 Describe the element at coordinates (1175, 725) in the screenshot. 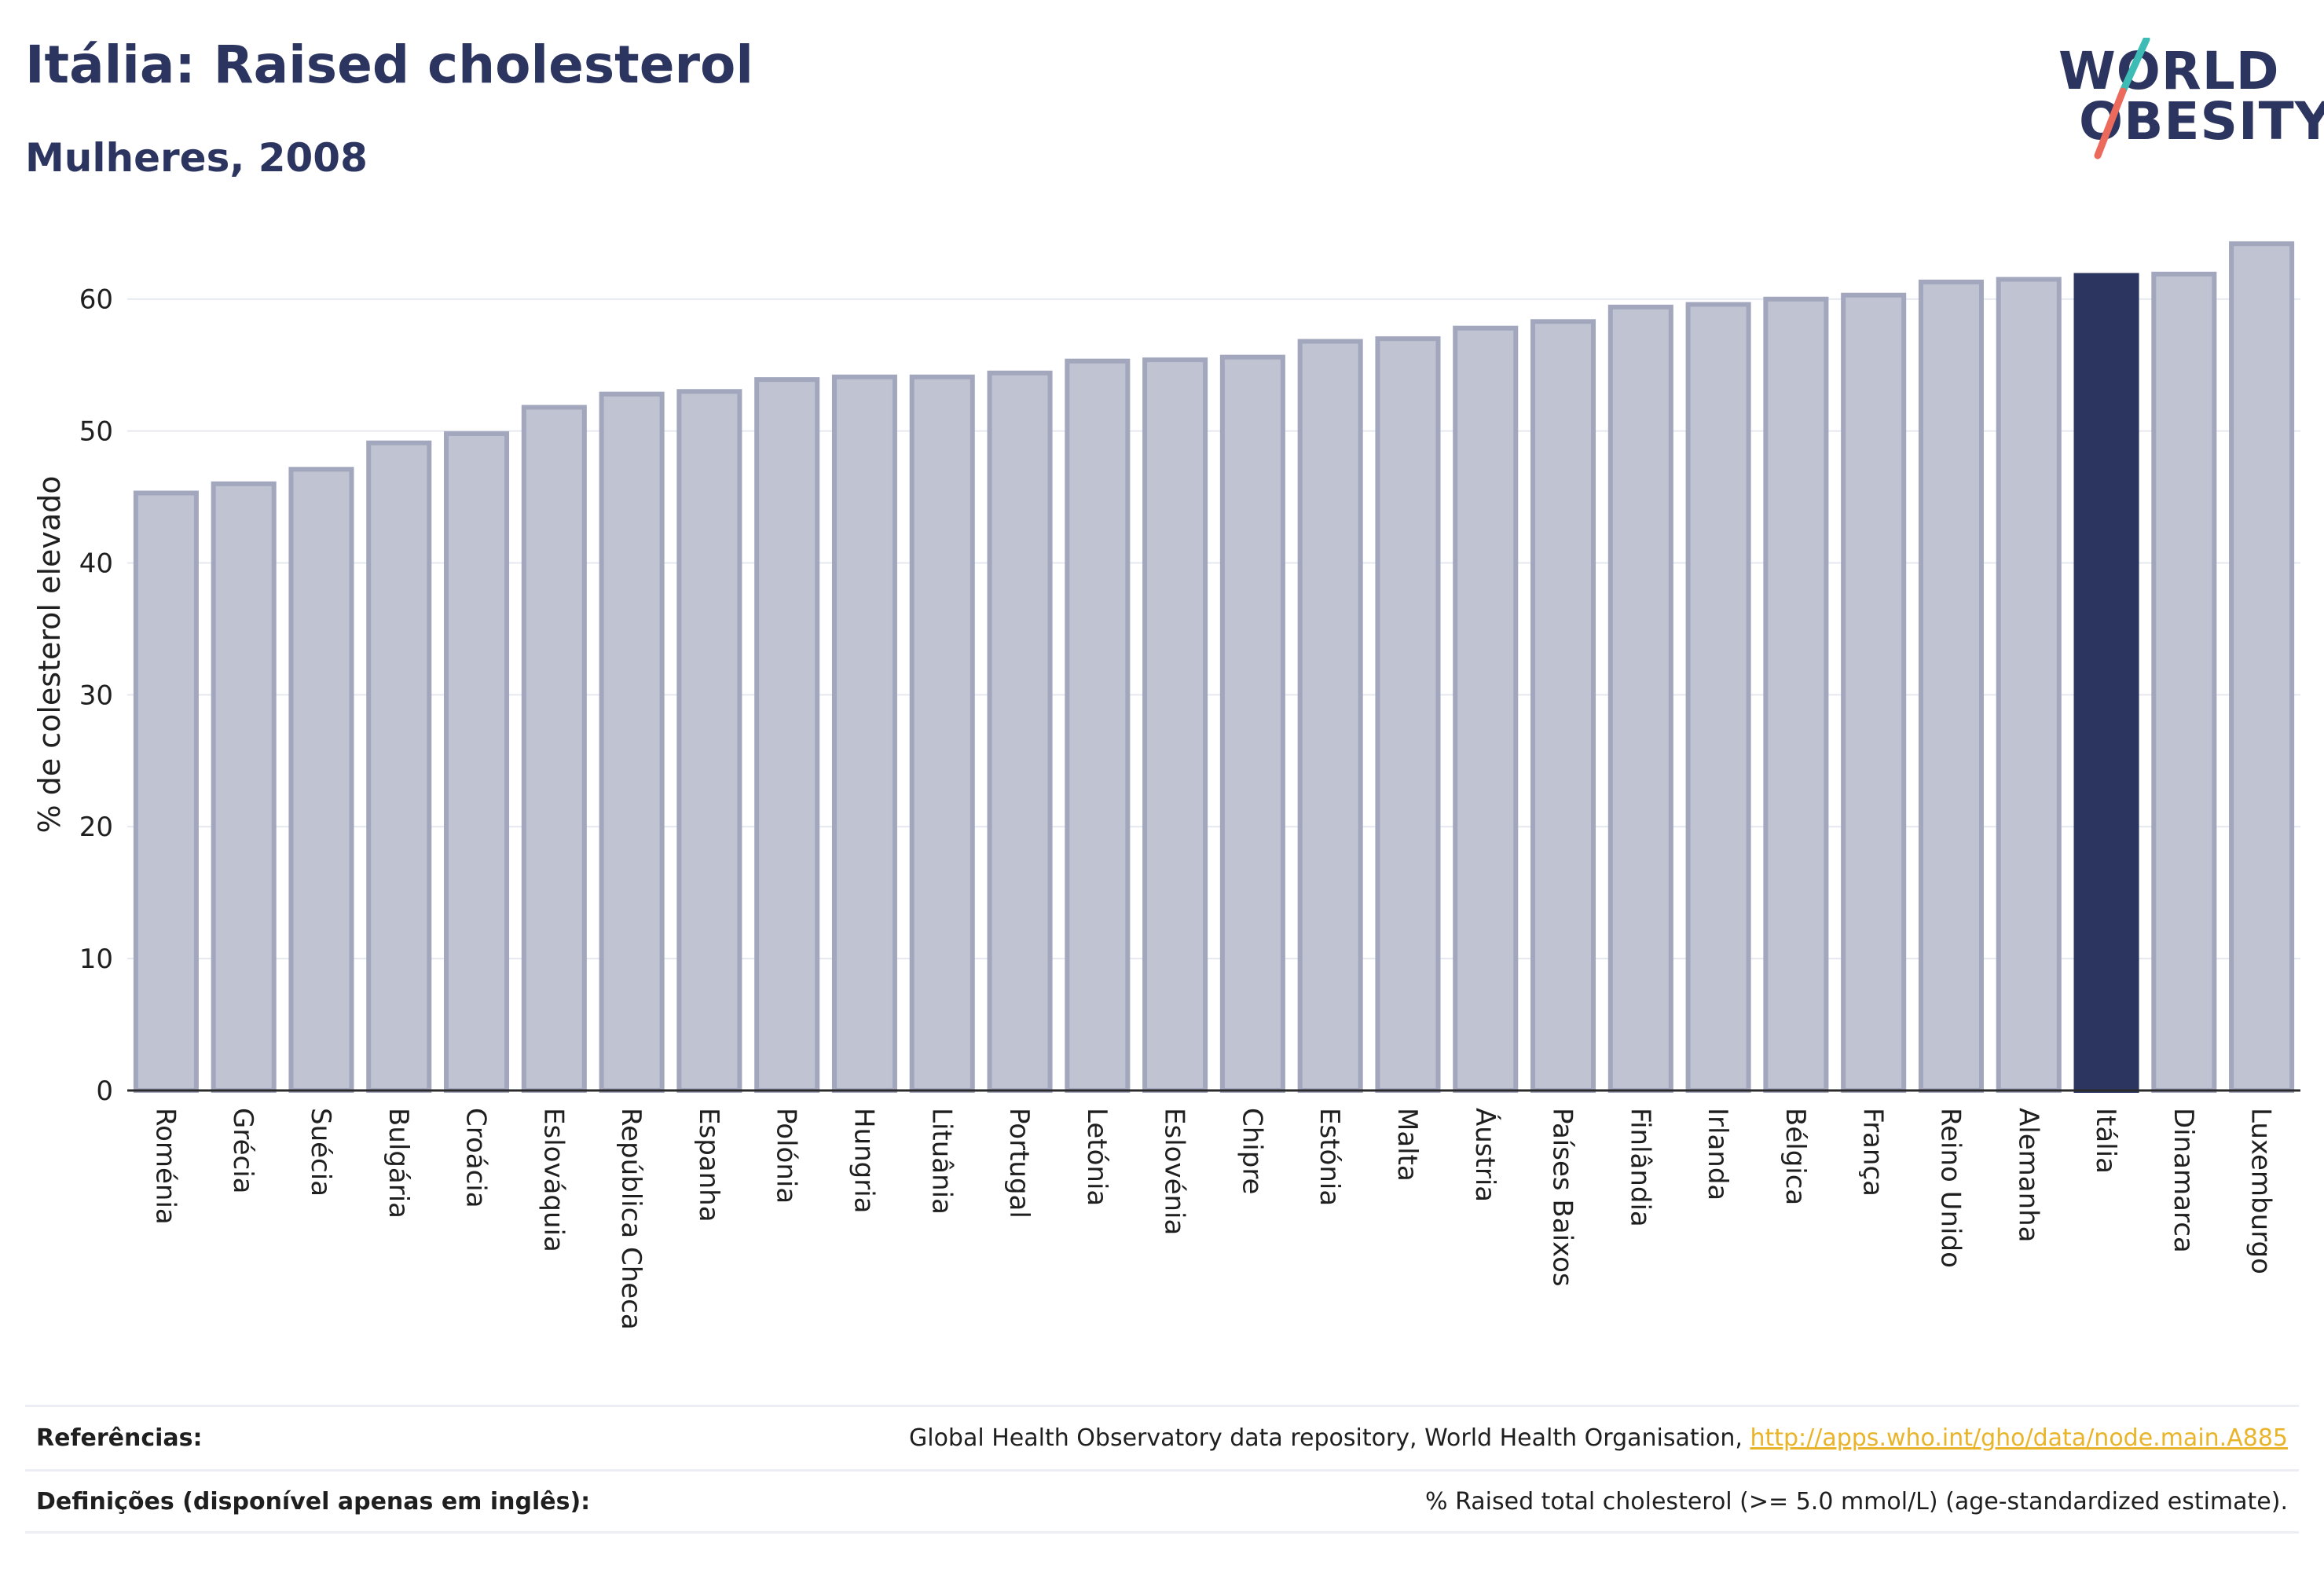

I see `bar-eslovénia` at that location.